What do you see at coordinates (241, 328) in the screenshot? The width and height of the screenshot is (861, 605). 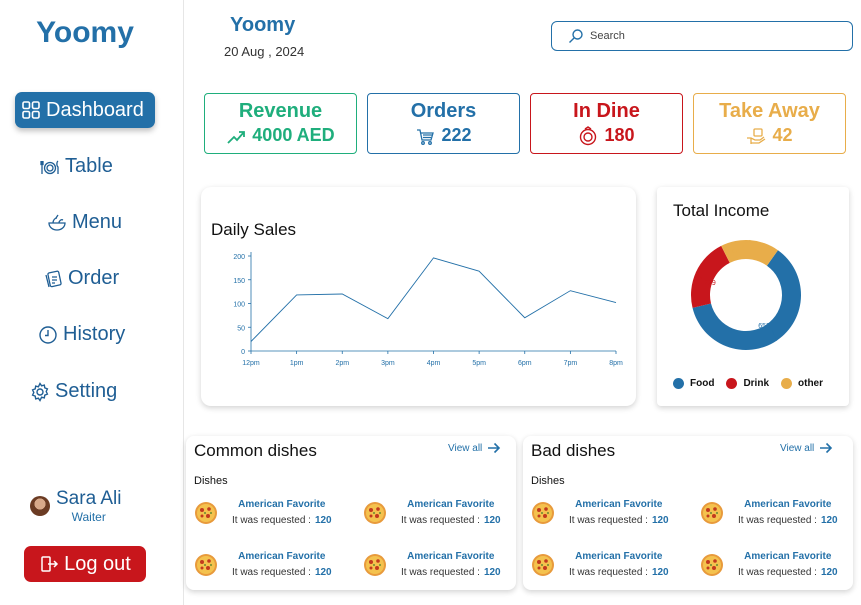 I see `y-tick-label: 50` at bounding box center [241, 328].